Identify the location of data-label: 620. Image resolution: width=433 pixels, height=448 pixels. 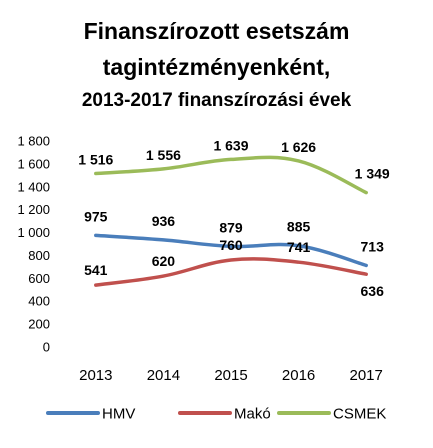
(164, 261).